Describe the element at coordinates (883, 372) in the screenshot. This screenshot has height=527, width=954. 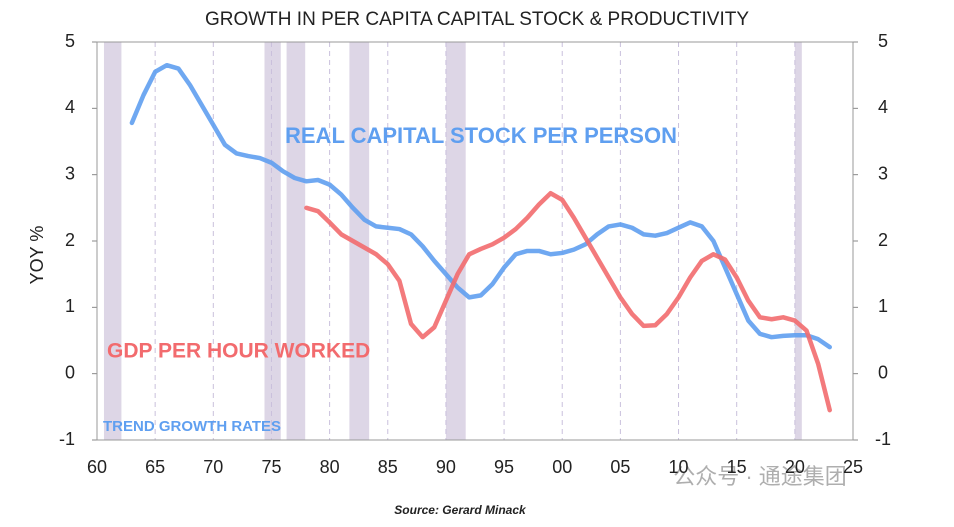
I see `y2-tick-label: 0` at that location.